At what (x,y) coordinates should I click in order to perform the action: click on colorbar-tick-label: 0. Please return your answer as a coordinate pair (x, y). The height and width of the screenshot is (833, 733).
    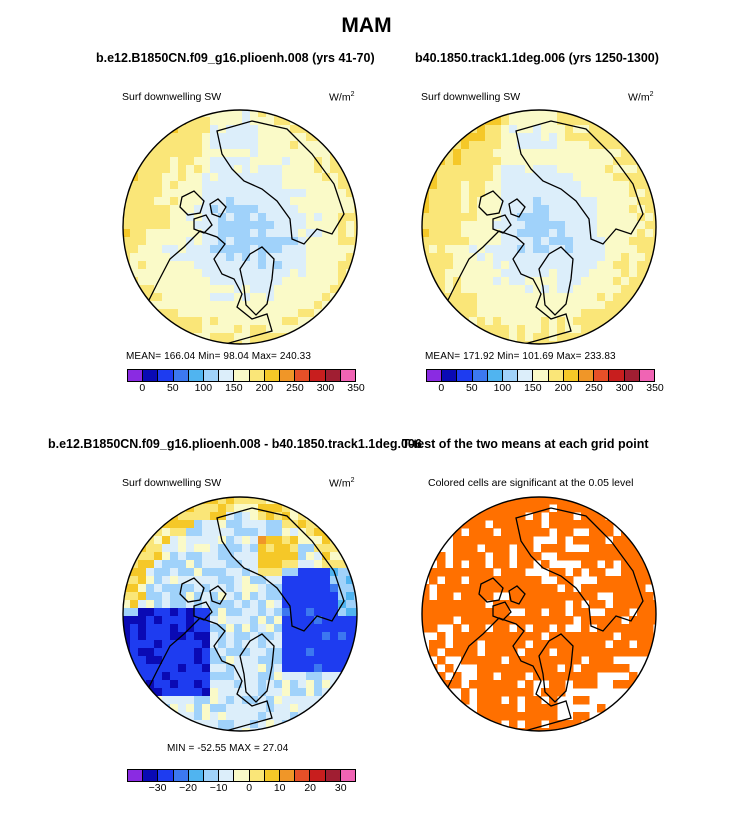
    Looking at the image, I should click on (142, 388).